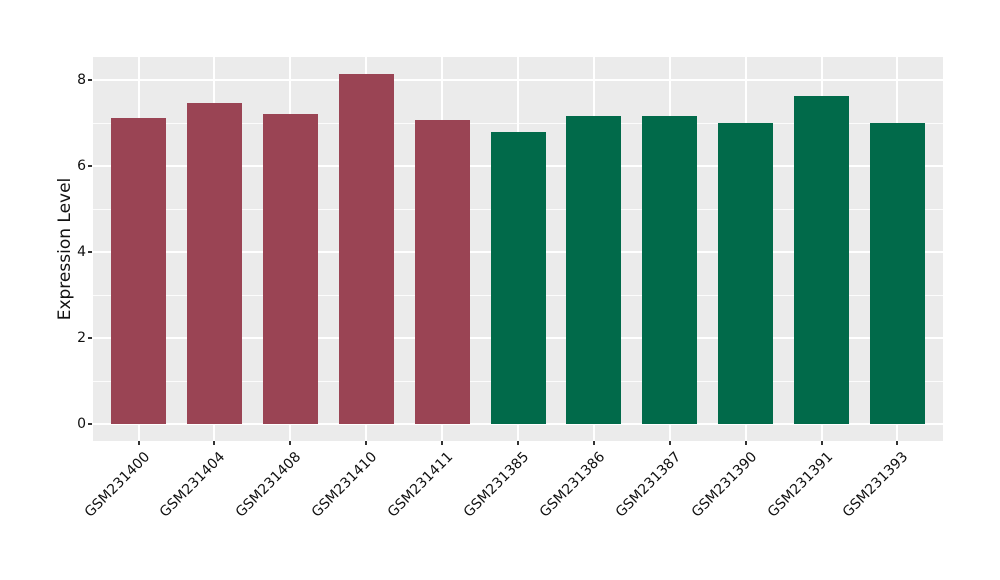 Image resolution: width=1000 pixels, height=580 pixels. What do you see at coordinates (800, 485) in the screenshot?
I see `x-tick-label: GSM231391` at bounding box center [800, 485].